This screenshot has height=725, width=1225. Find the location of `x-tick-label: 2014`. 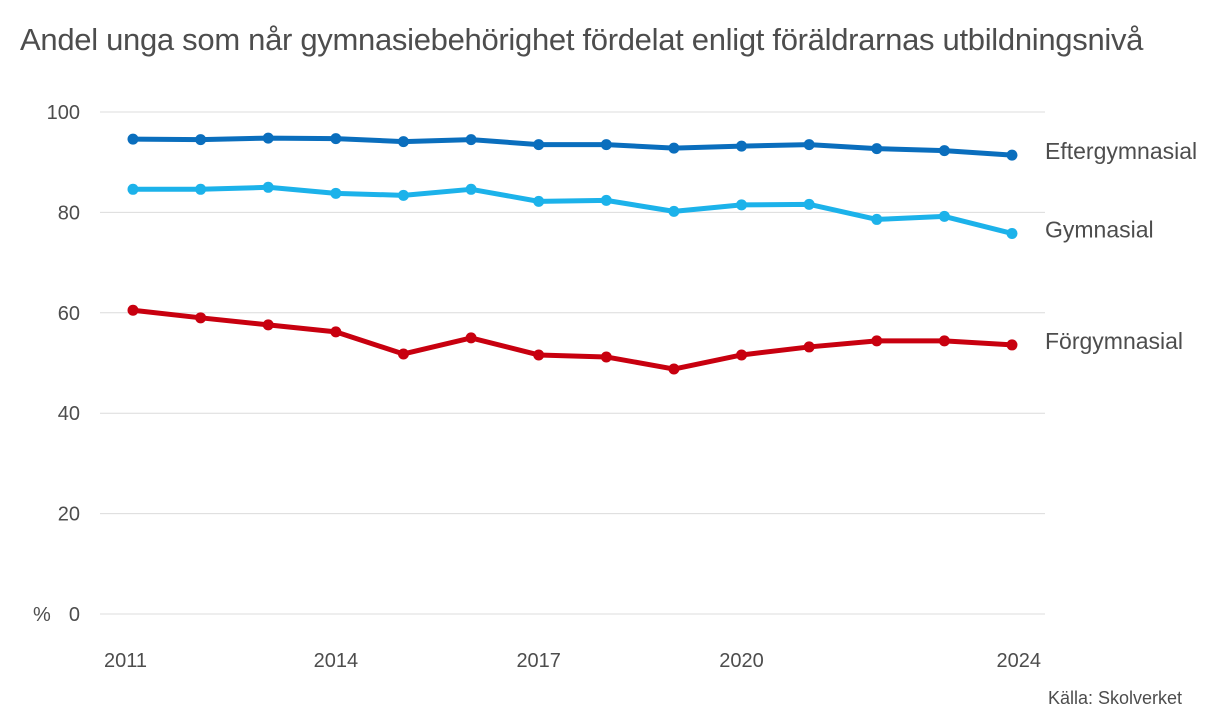

x-tick-label: 2014 is located at coordinates (336, 661).